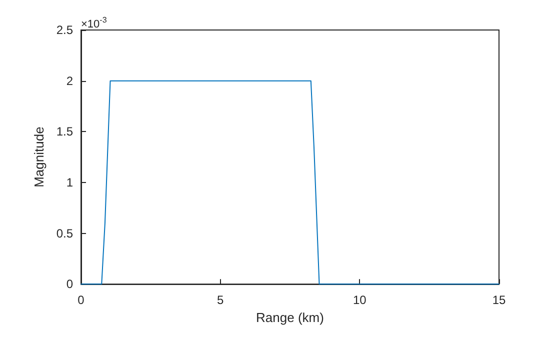 The image size is (560, 337). I want to click on y-tick-label: 2.5, so click(65, 30).